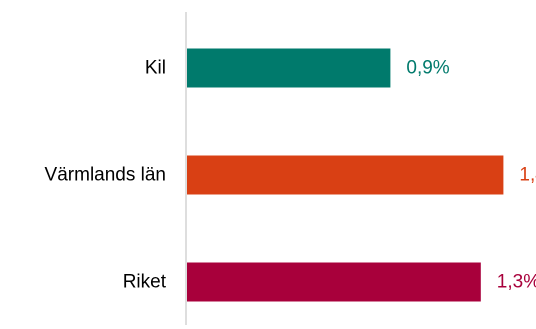  Describe the element at coordinates (427, 68) in the screenshot. I see `value-label: 0,9%` at that location.